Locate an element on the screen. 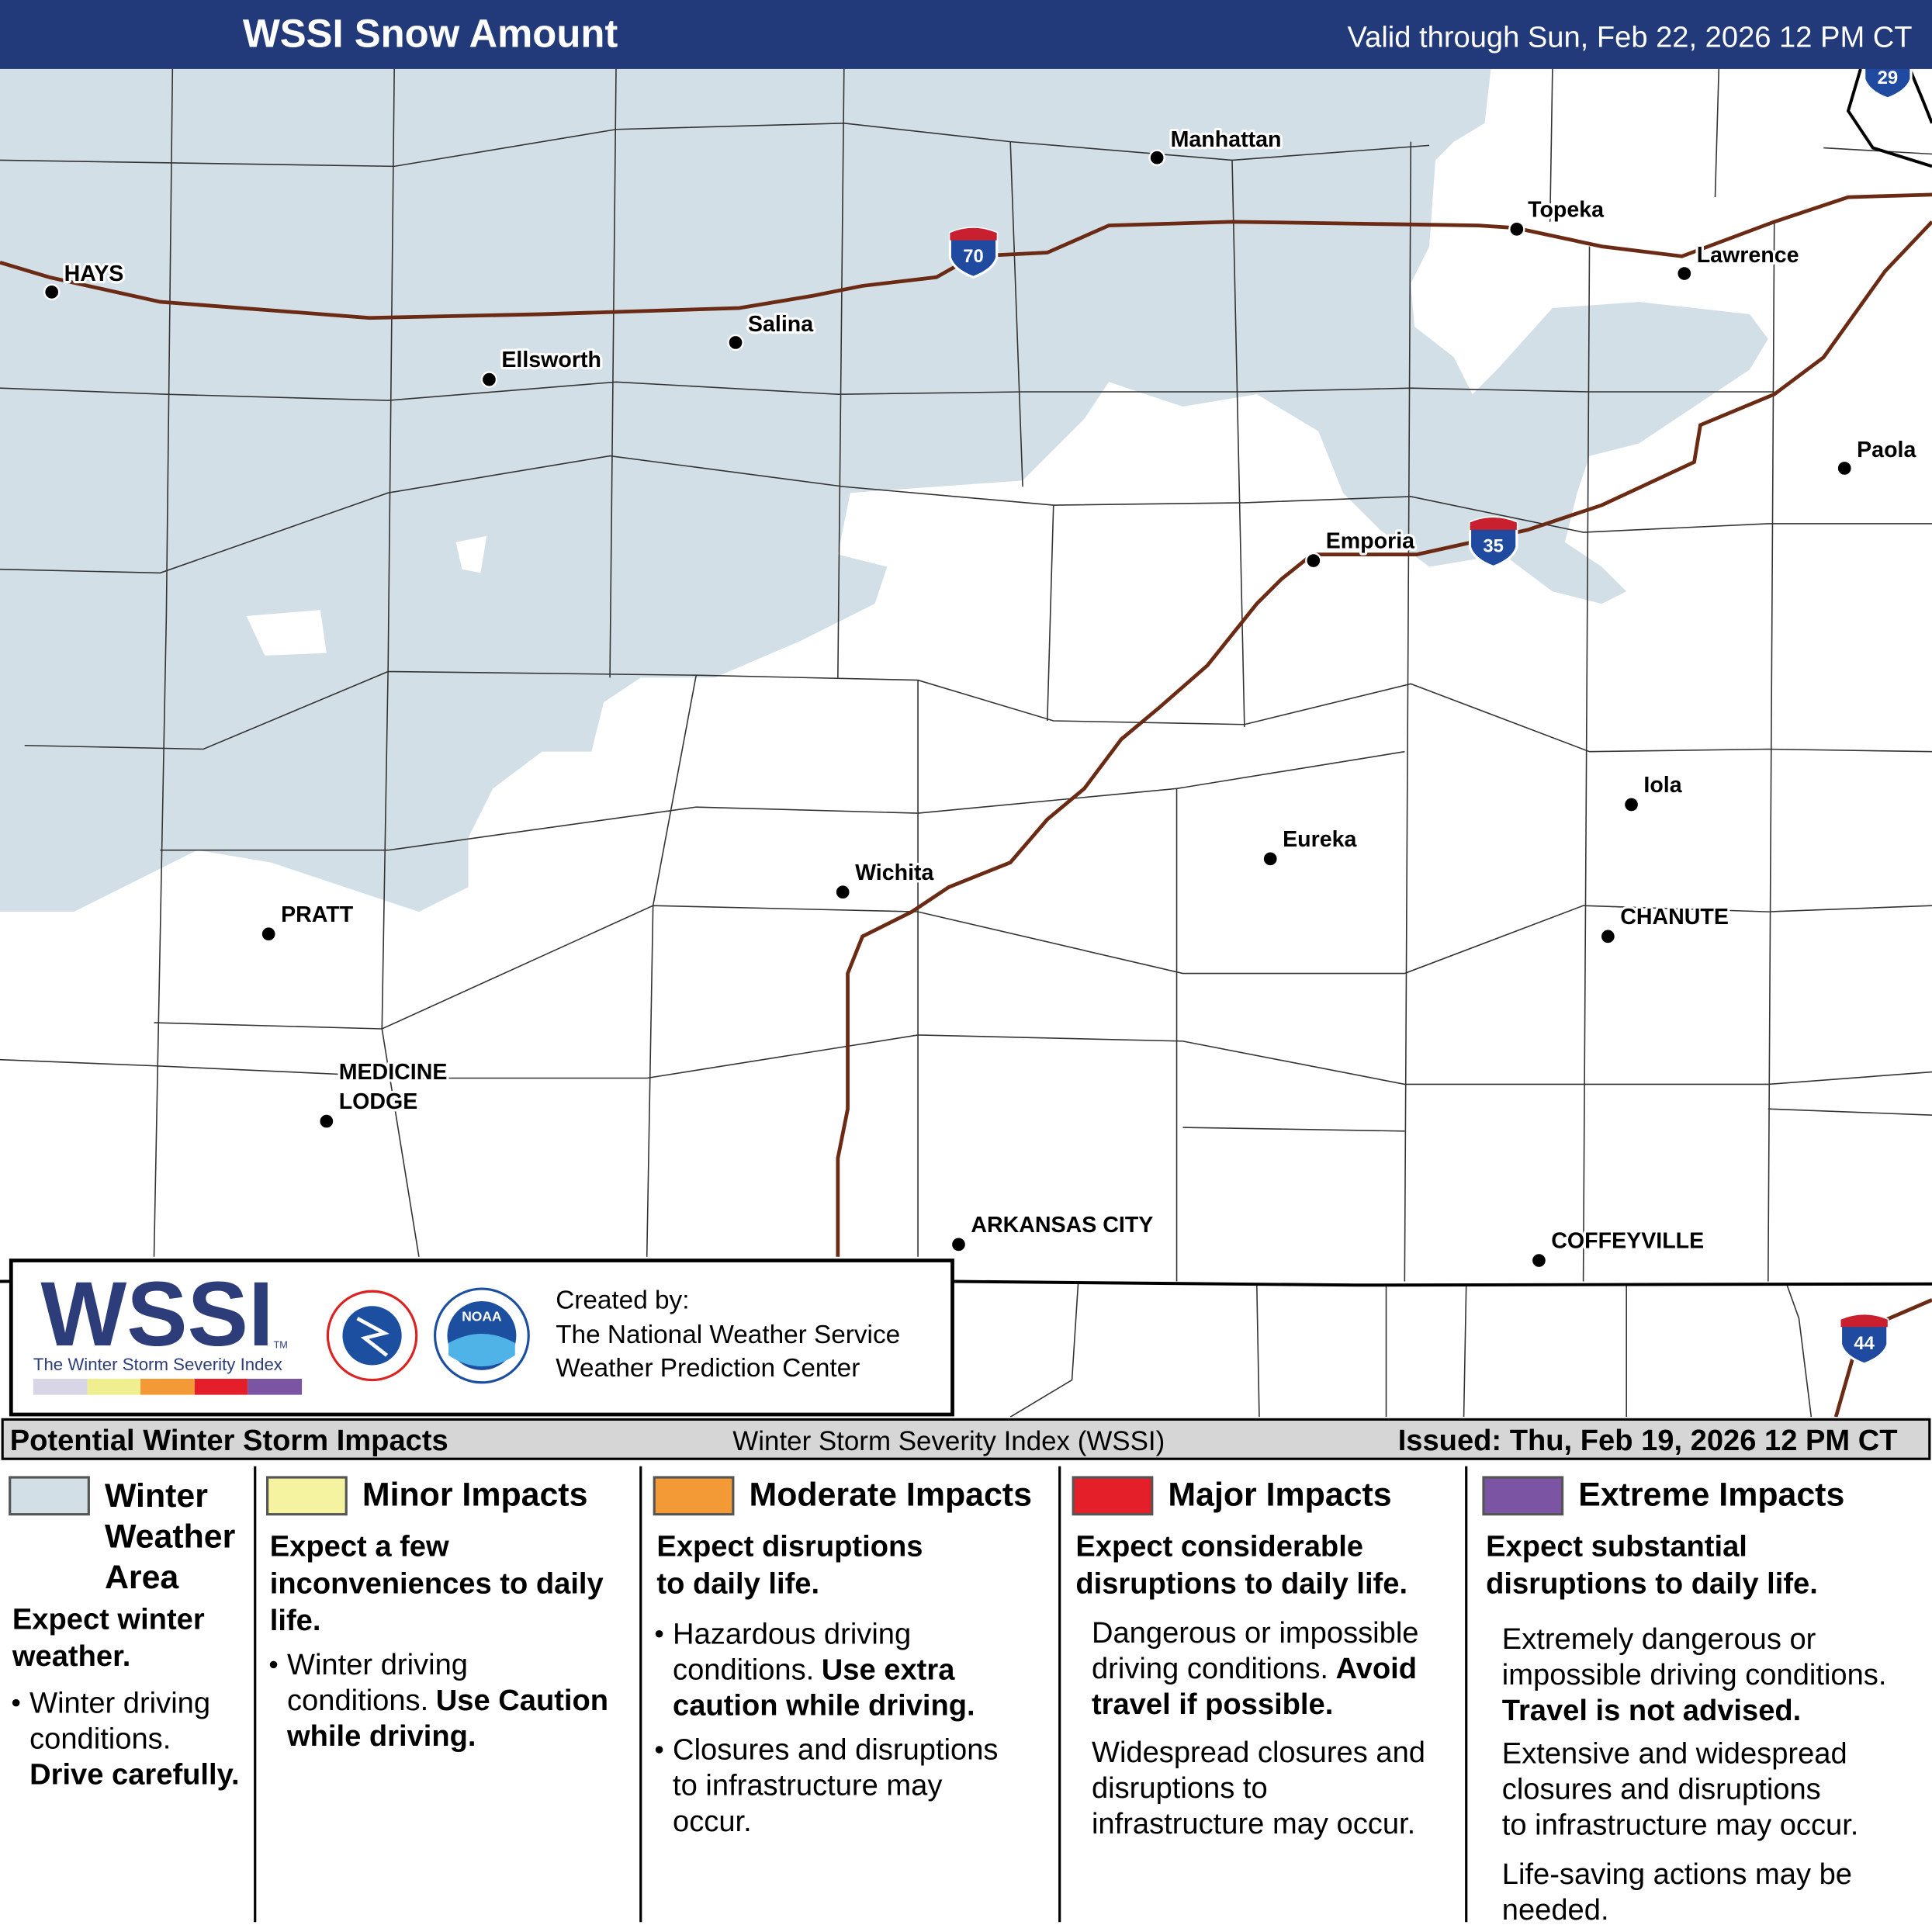 The width and height of the screenshot is (1932, 1932). line-text: disruptions to is located at coordinates (1180, 1788).